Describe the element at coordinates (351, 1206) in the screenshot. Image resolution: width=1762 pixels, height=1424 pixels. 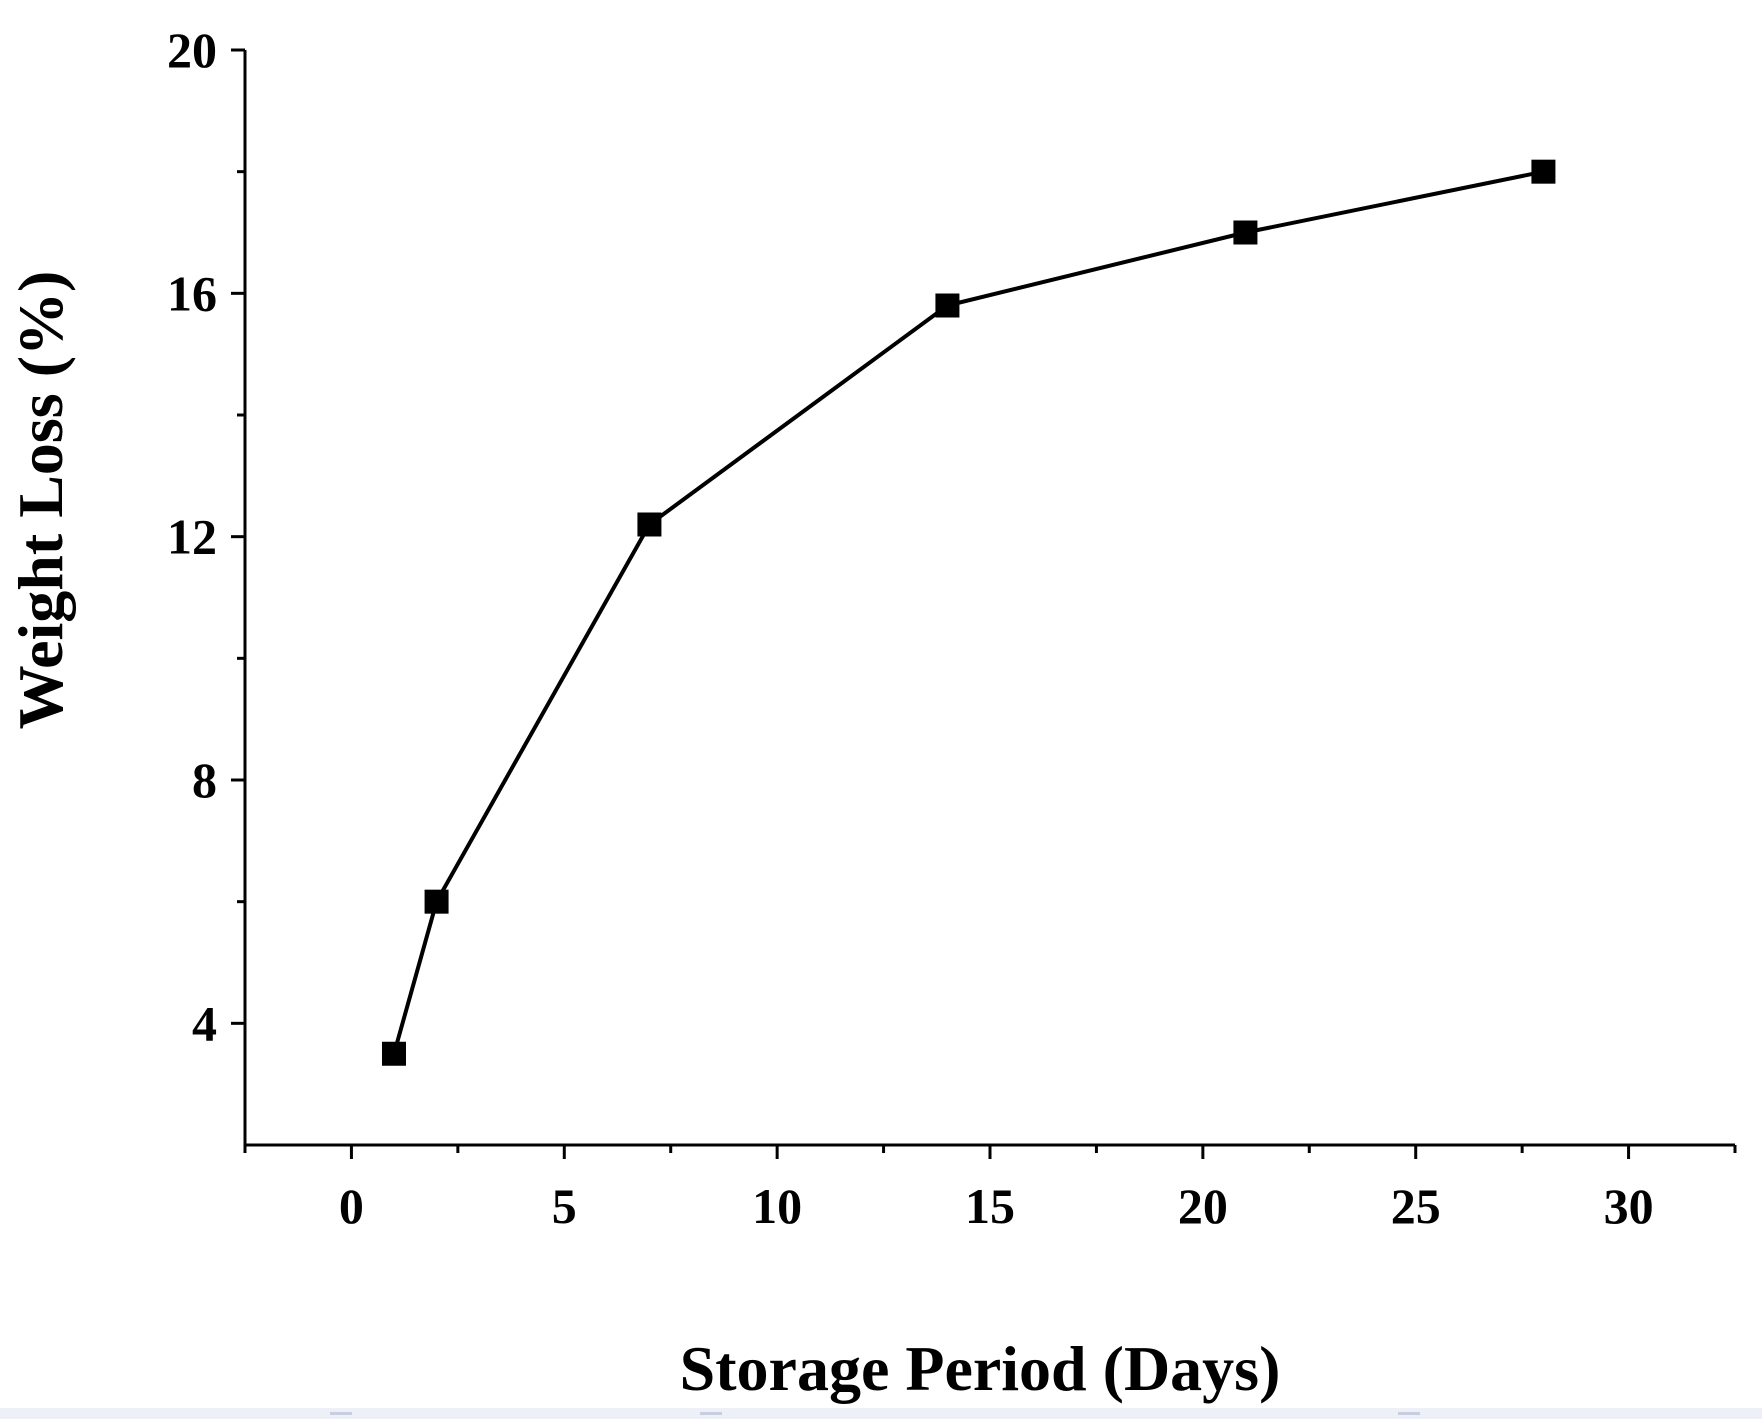
I see `x-tick-label: 0` at that location.